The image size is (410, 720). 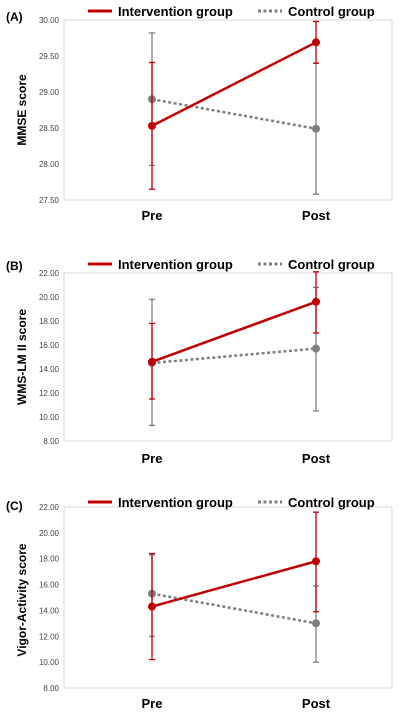 What do you see at coordinates (14, 266) in the screenshot?
I see `panel-label: (B)` at bounding box center [14, 266].